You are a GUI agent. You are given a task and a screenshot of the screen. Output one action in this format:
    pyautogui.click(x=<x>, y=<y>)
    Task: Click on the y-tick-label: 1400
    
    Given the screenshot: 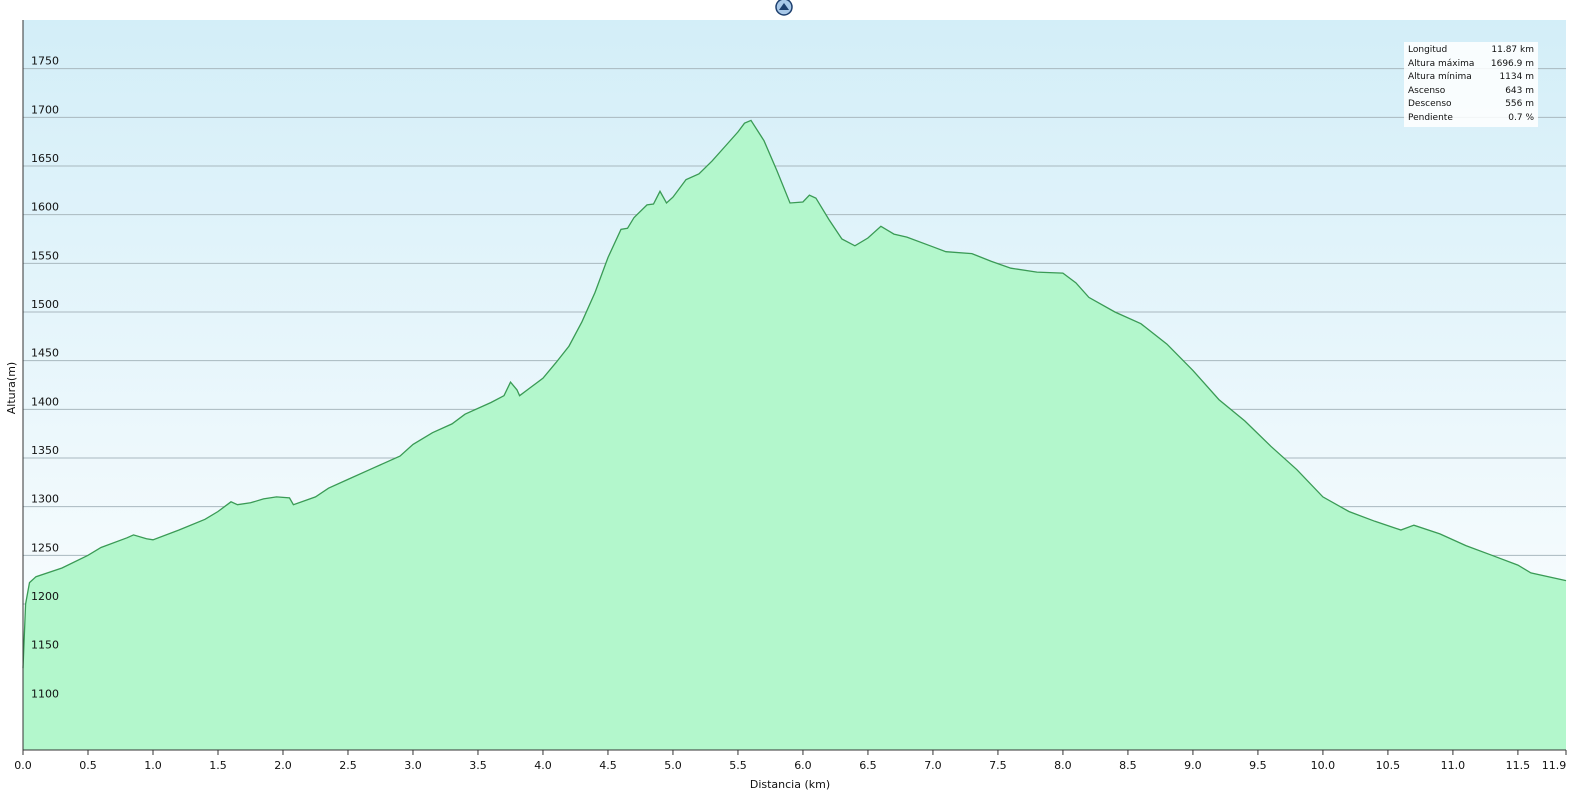 What is the action you would take?
    pyautogui.click(x=45, y=401)
    